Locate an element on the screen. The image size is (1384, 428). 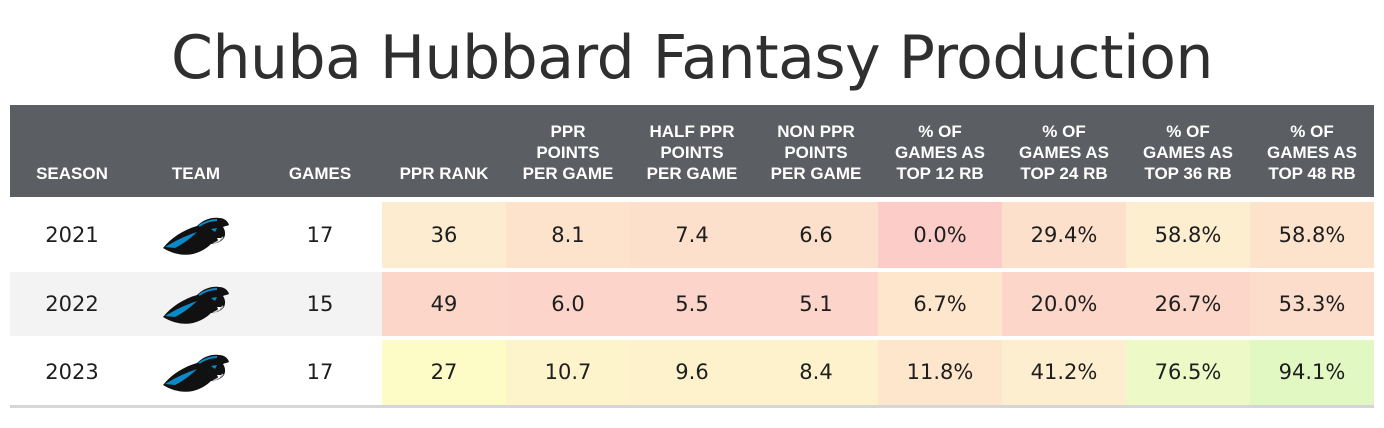
top48-pct-cell: 58.8% is located at coordinates (1312, 236).